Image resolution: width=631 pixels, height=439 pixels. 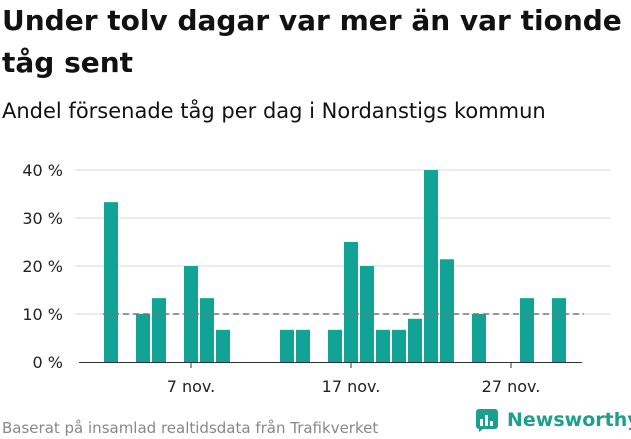 I want to click on y-tick-label: 20 %, so click(x=42, y=266).